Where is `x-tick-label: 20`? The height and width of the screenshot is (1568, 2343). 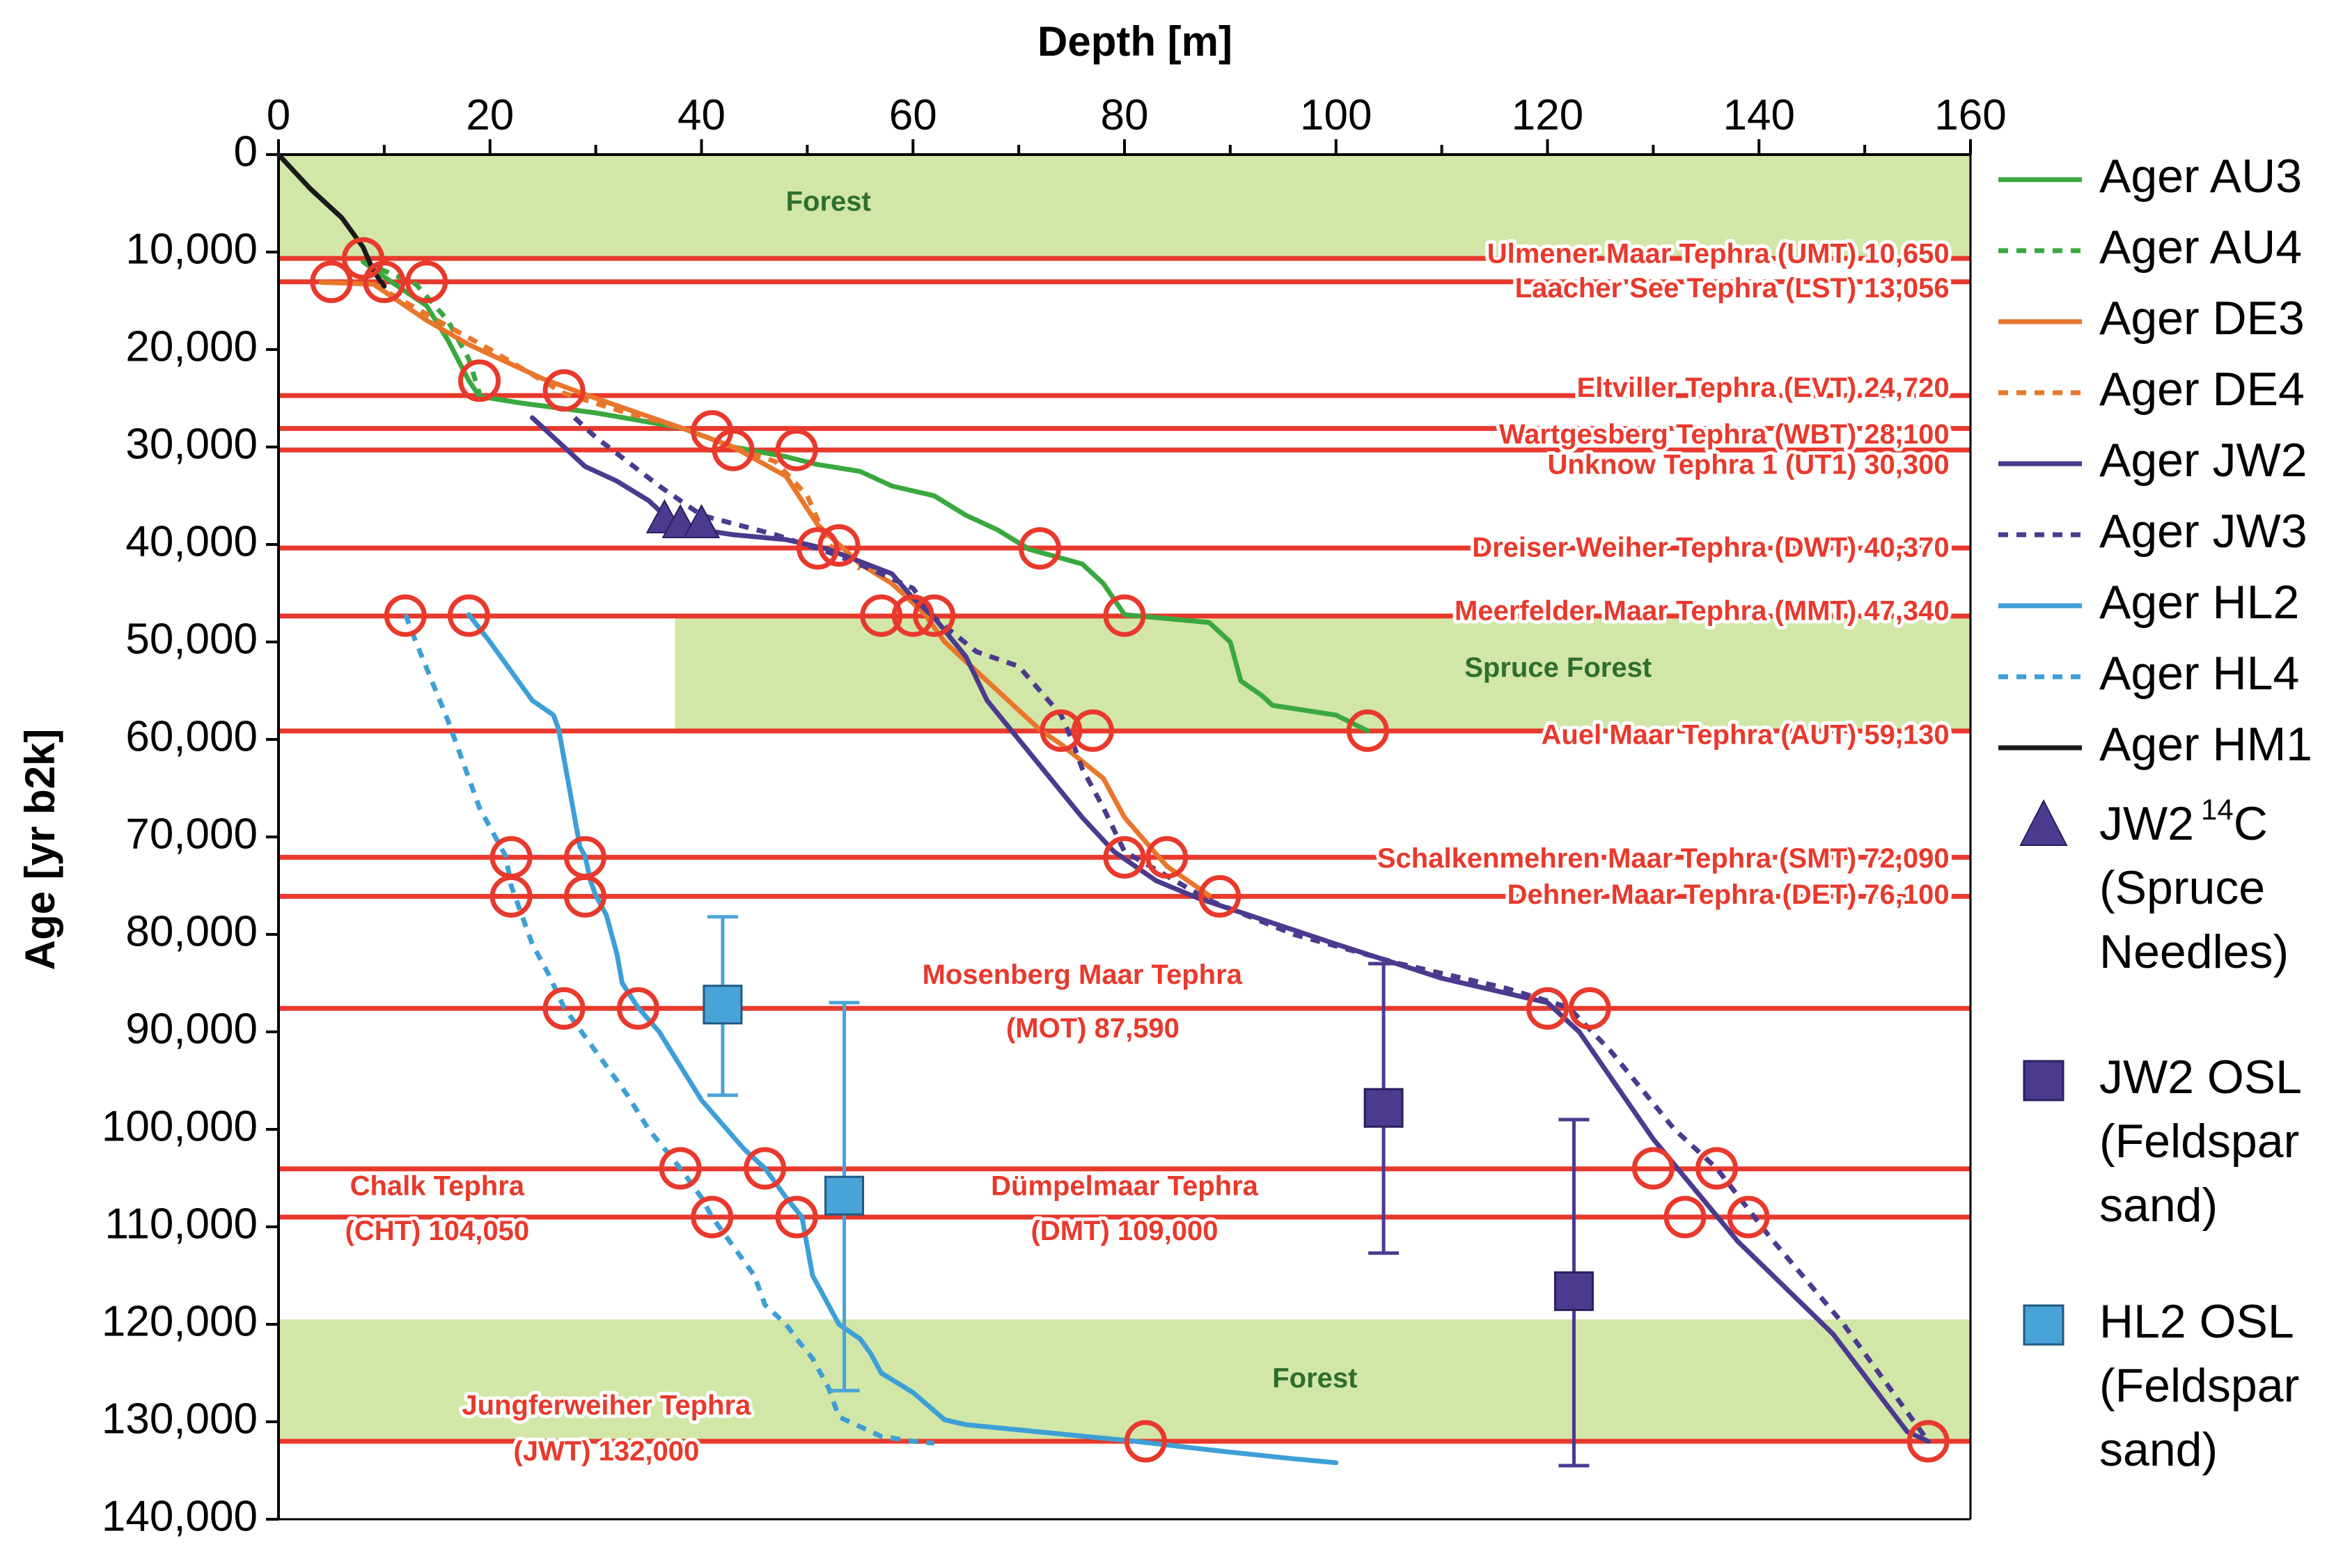 x-tick-label: 20 is located at coordinates (490, 115).